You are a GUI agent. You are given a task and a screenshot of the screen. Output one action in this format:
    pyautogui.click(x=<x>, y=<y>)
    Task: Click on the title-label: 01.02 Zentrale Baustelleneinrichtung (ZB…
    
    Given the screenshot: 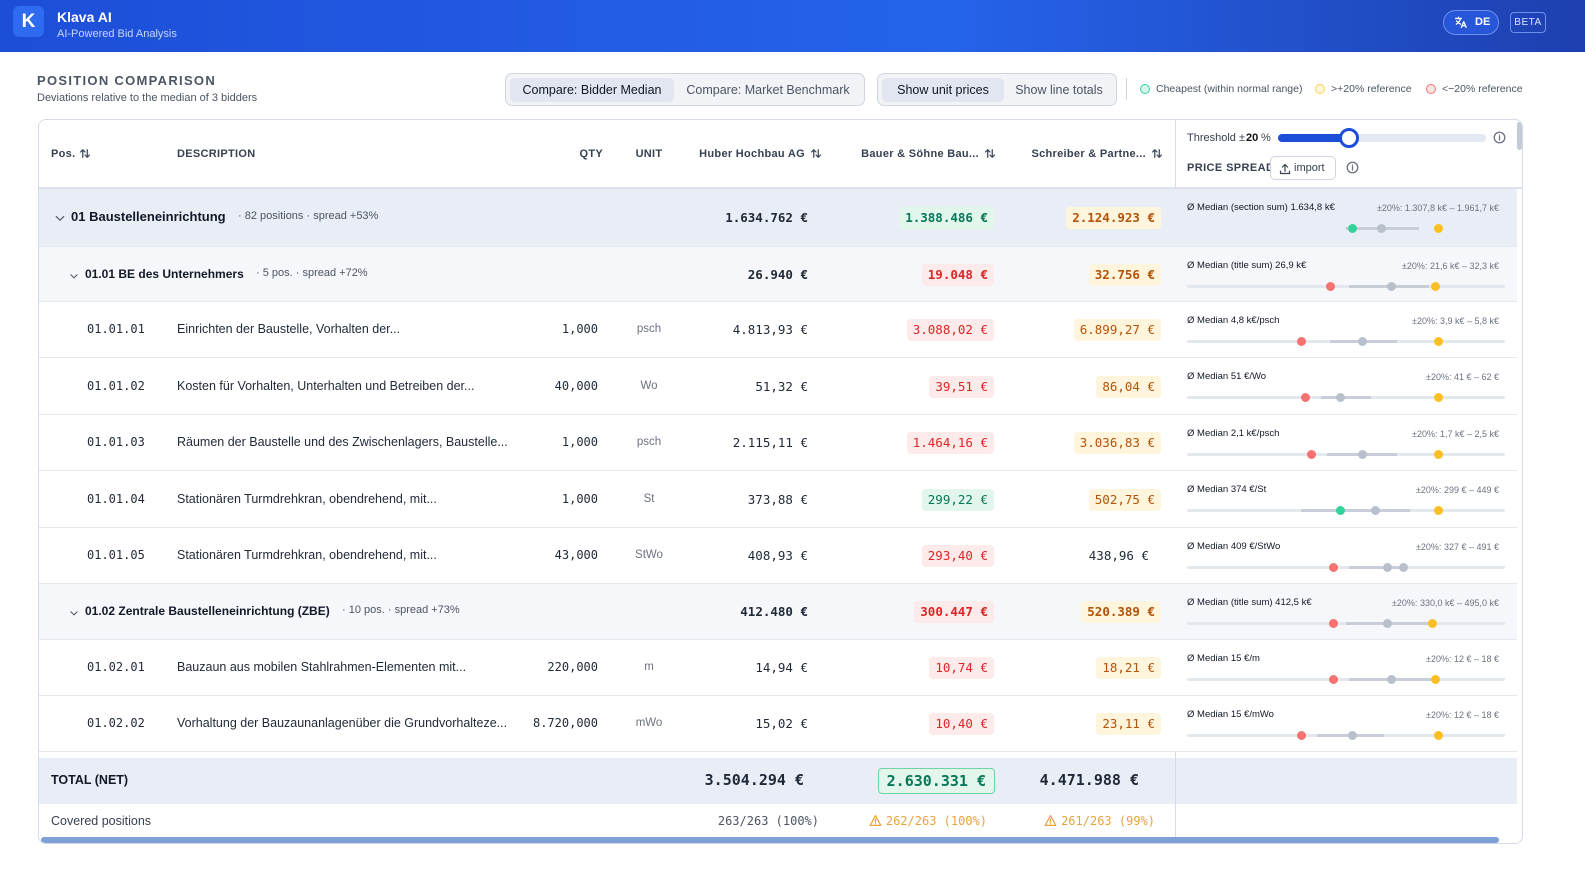 What is the action you would take?
    pyautogui.click(x=207, y=611)
    